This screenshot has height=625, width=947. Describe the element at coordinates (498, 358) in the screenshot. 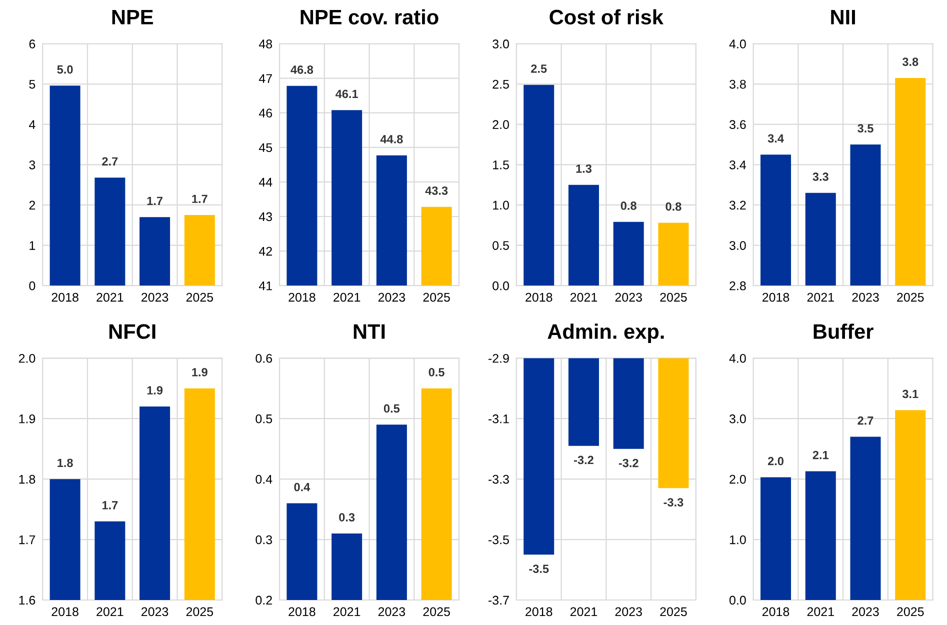

I see `y-tick-label: -2.9` at that location.